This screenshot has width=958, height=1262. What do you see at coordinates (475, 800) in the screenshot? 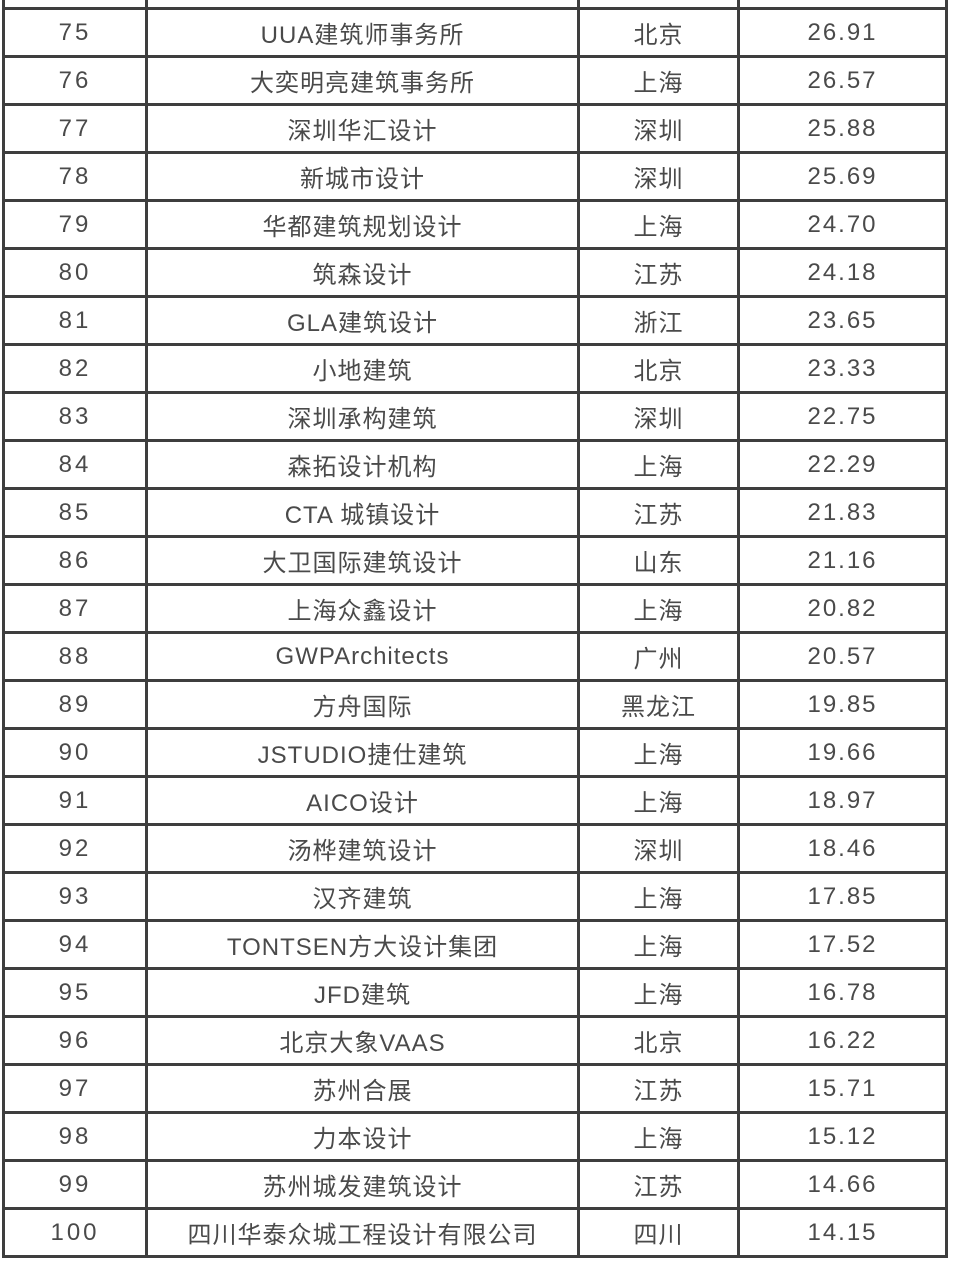
I see `table-row: 91 AICO设计 上海 18.97` at bounding box center [475, 800].